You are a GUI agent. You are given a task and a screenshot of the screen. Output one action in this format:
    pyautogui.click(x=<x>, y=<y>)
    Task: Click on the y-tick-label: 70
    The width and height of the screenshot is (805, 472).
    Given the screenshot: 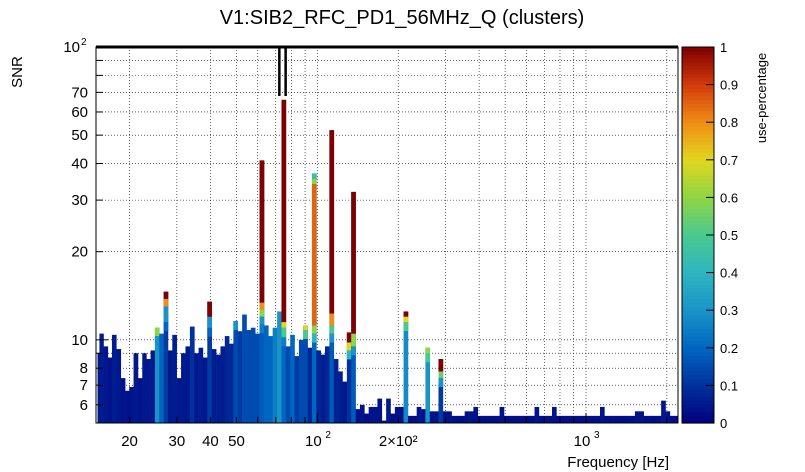 What is the action you would take?
    pyautogui.click(x=79, y=92)
    